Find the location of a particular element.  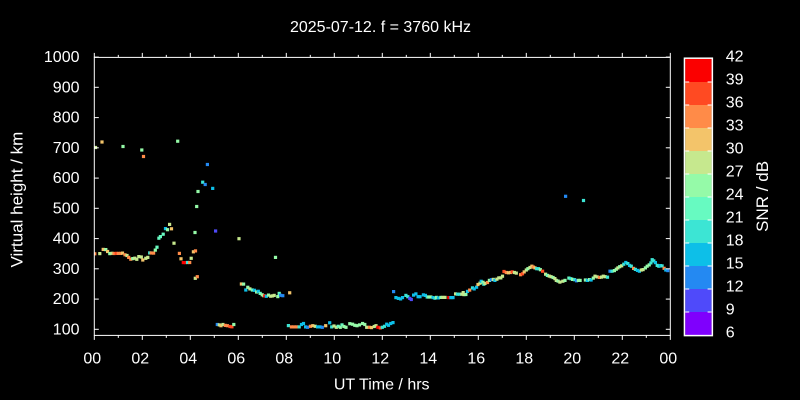

svg-text: 1000 is located at coordinates (62, 57).